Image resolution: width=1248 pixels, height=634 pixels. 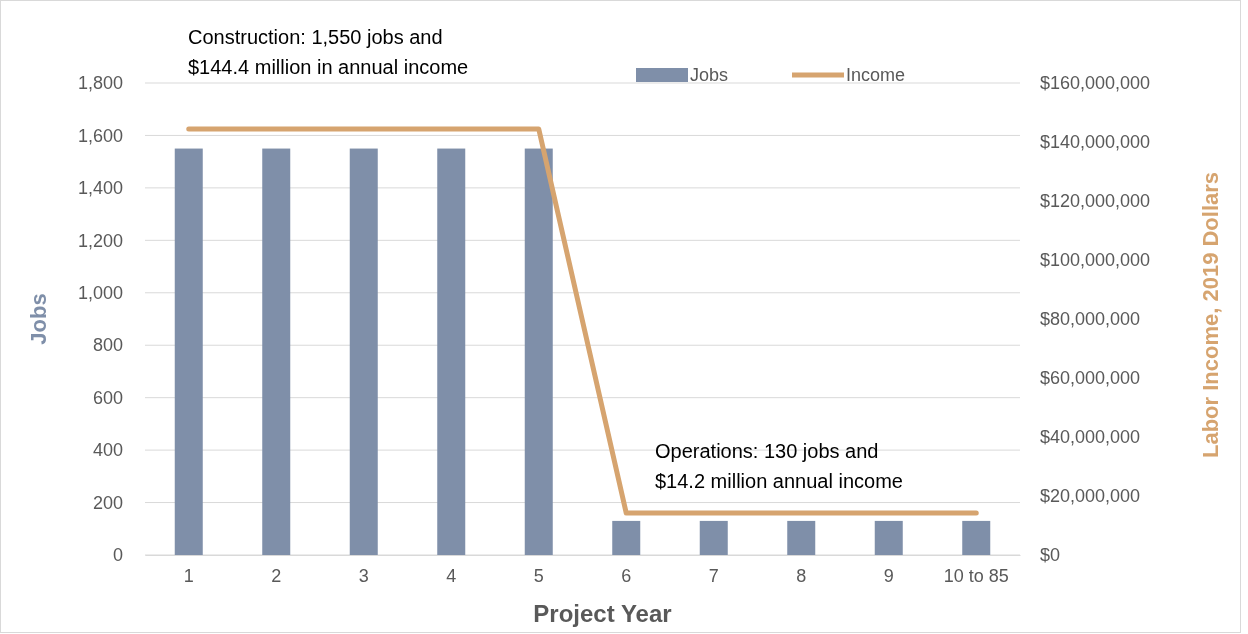 What do you see at coordinates (1095, 142) in the screenshot?
I see `y2-tick-label: $140,000,000` at bounding box center [1095, 142].